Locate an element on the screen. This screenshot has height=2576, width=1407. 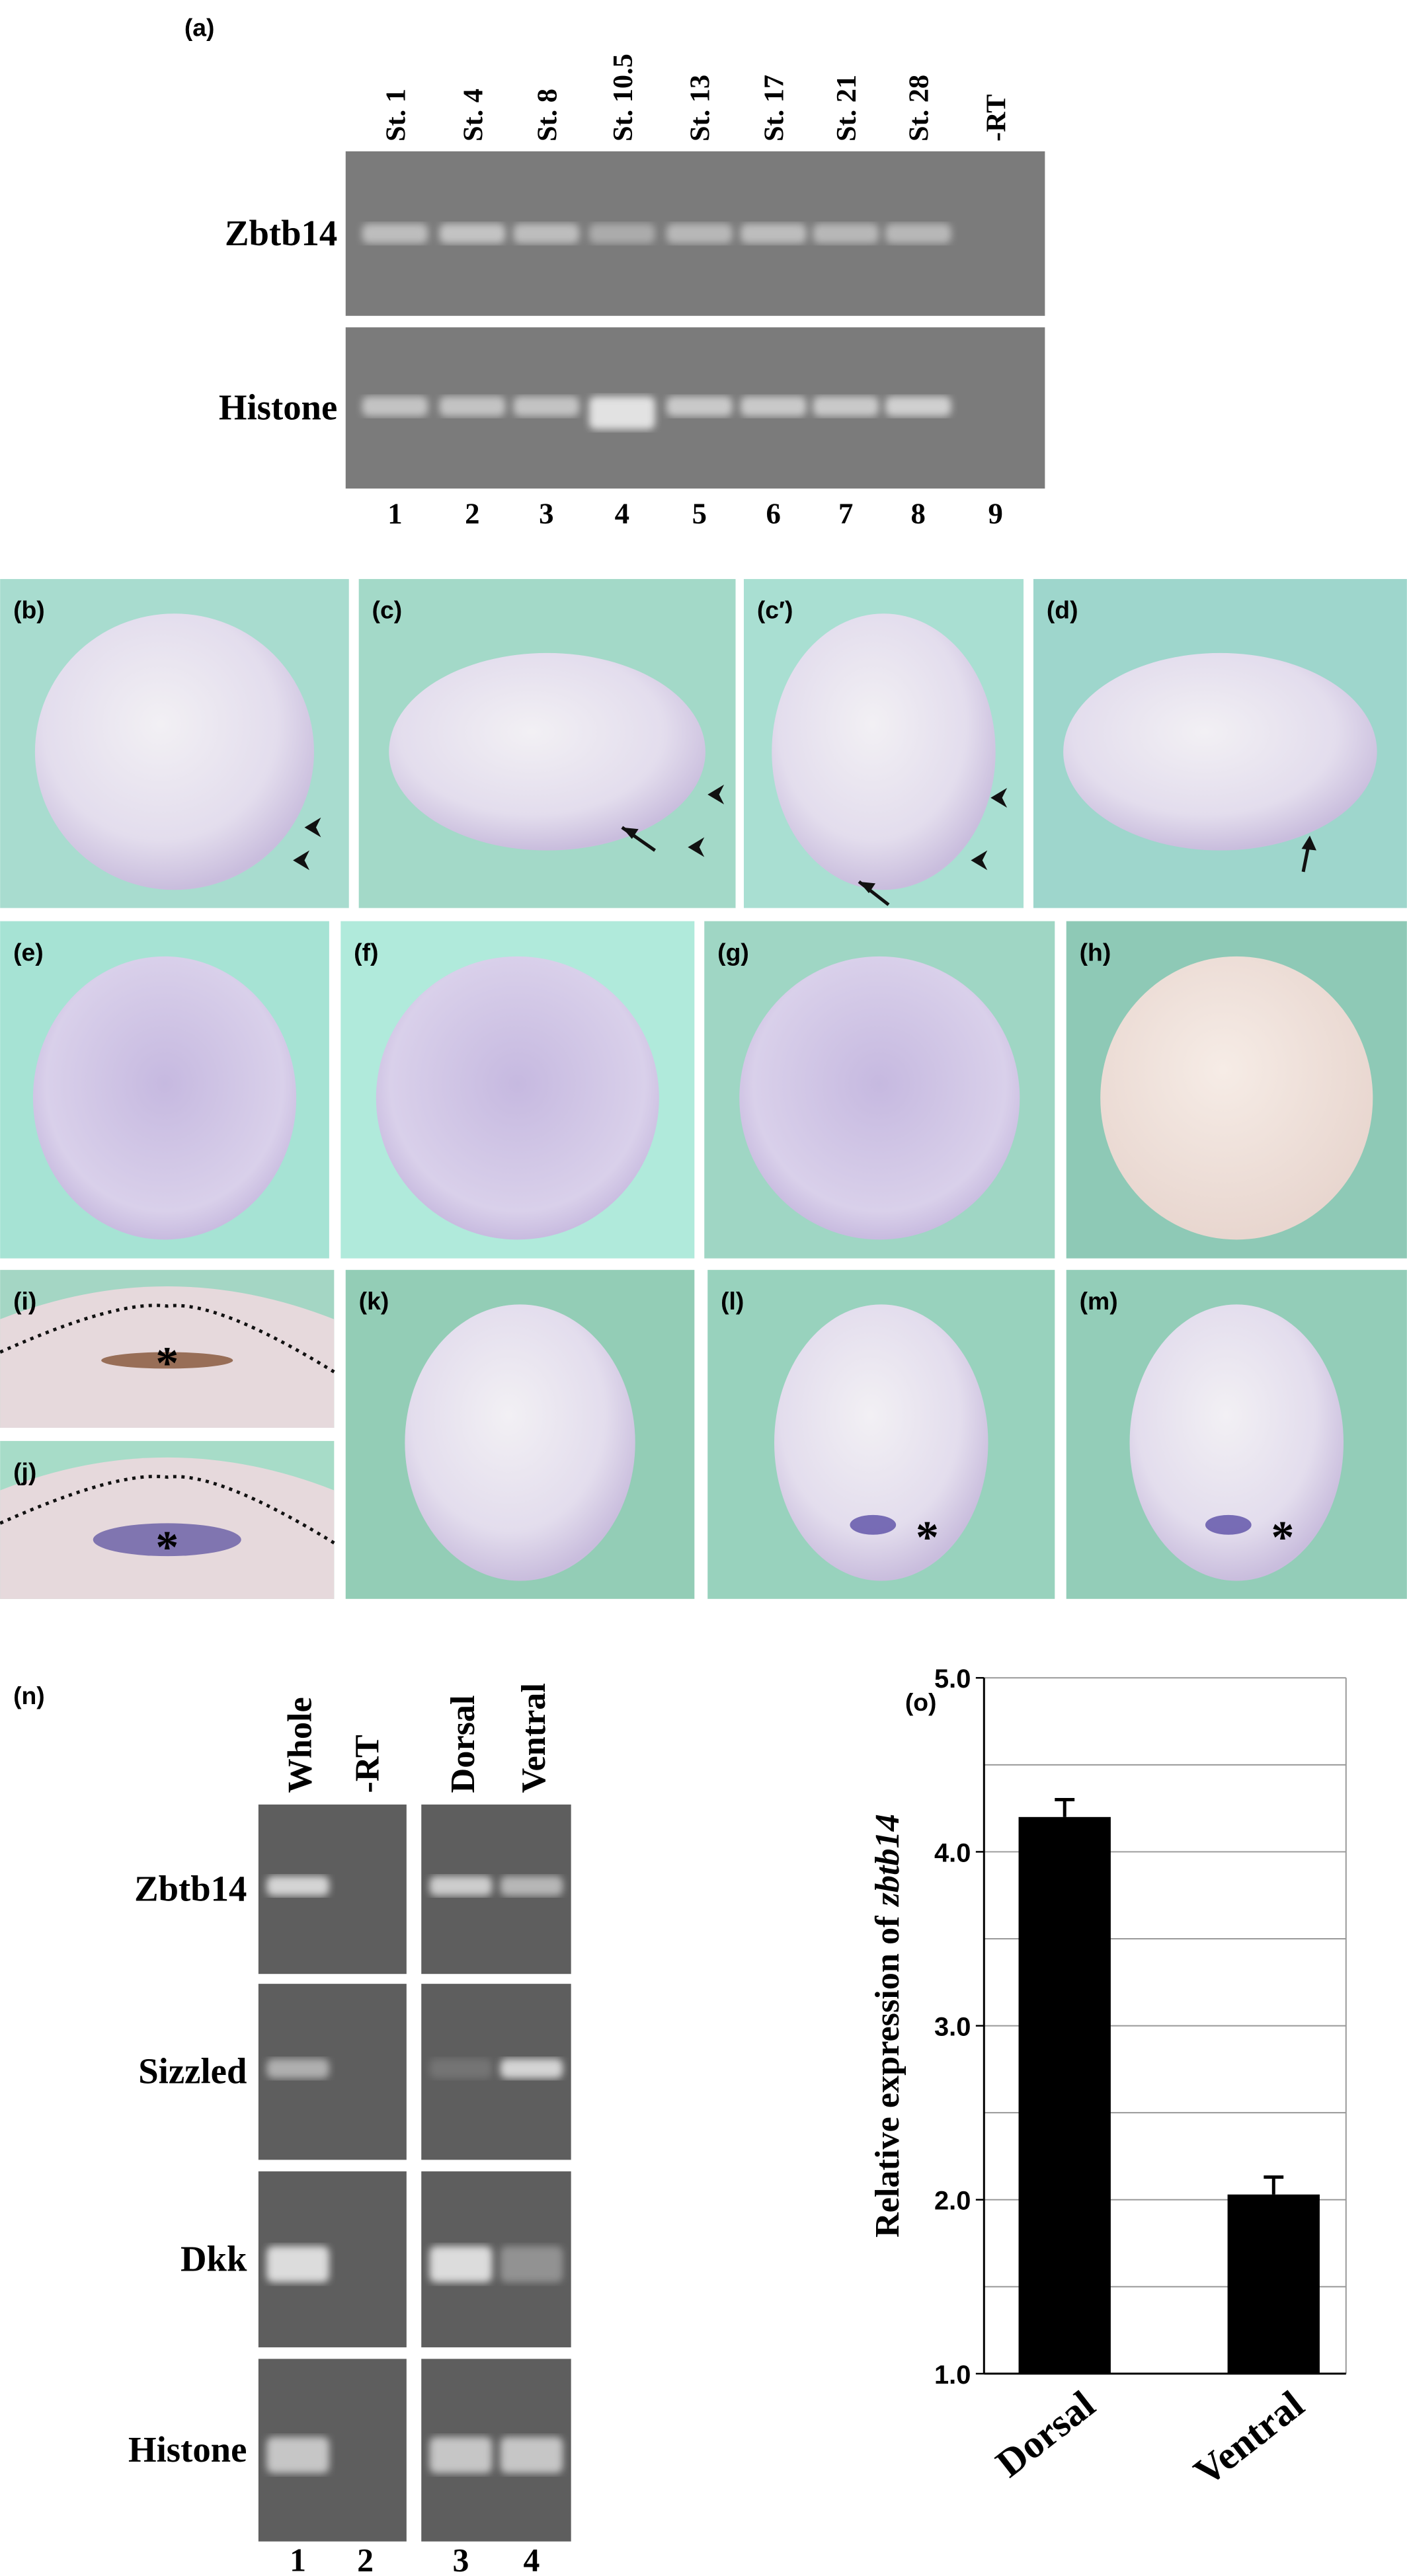
lane-number: 6 is located at coordinates (773, 512).